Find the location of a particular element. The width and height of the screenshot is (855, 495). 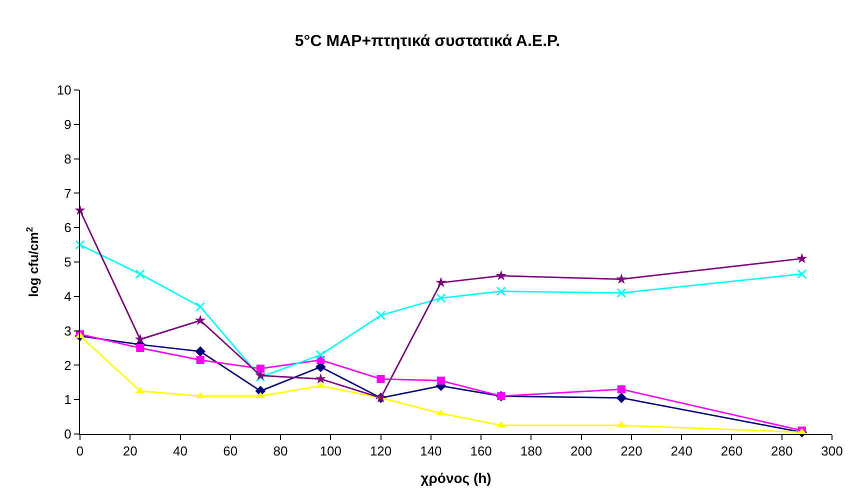

y-tick-label: 7 is located at coordinates (68, 193).